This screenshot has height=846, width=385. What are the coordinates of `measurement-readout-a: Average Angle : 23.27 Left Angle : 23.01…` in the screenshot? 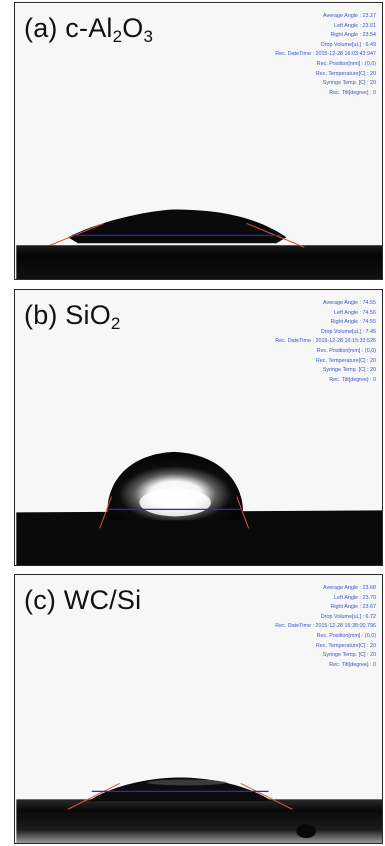 It's located at (325, 55).